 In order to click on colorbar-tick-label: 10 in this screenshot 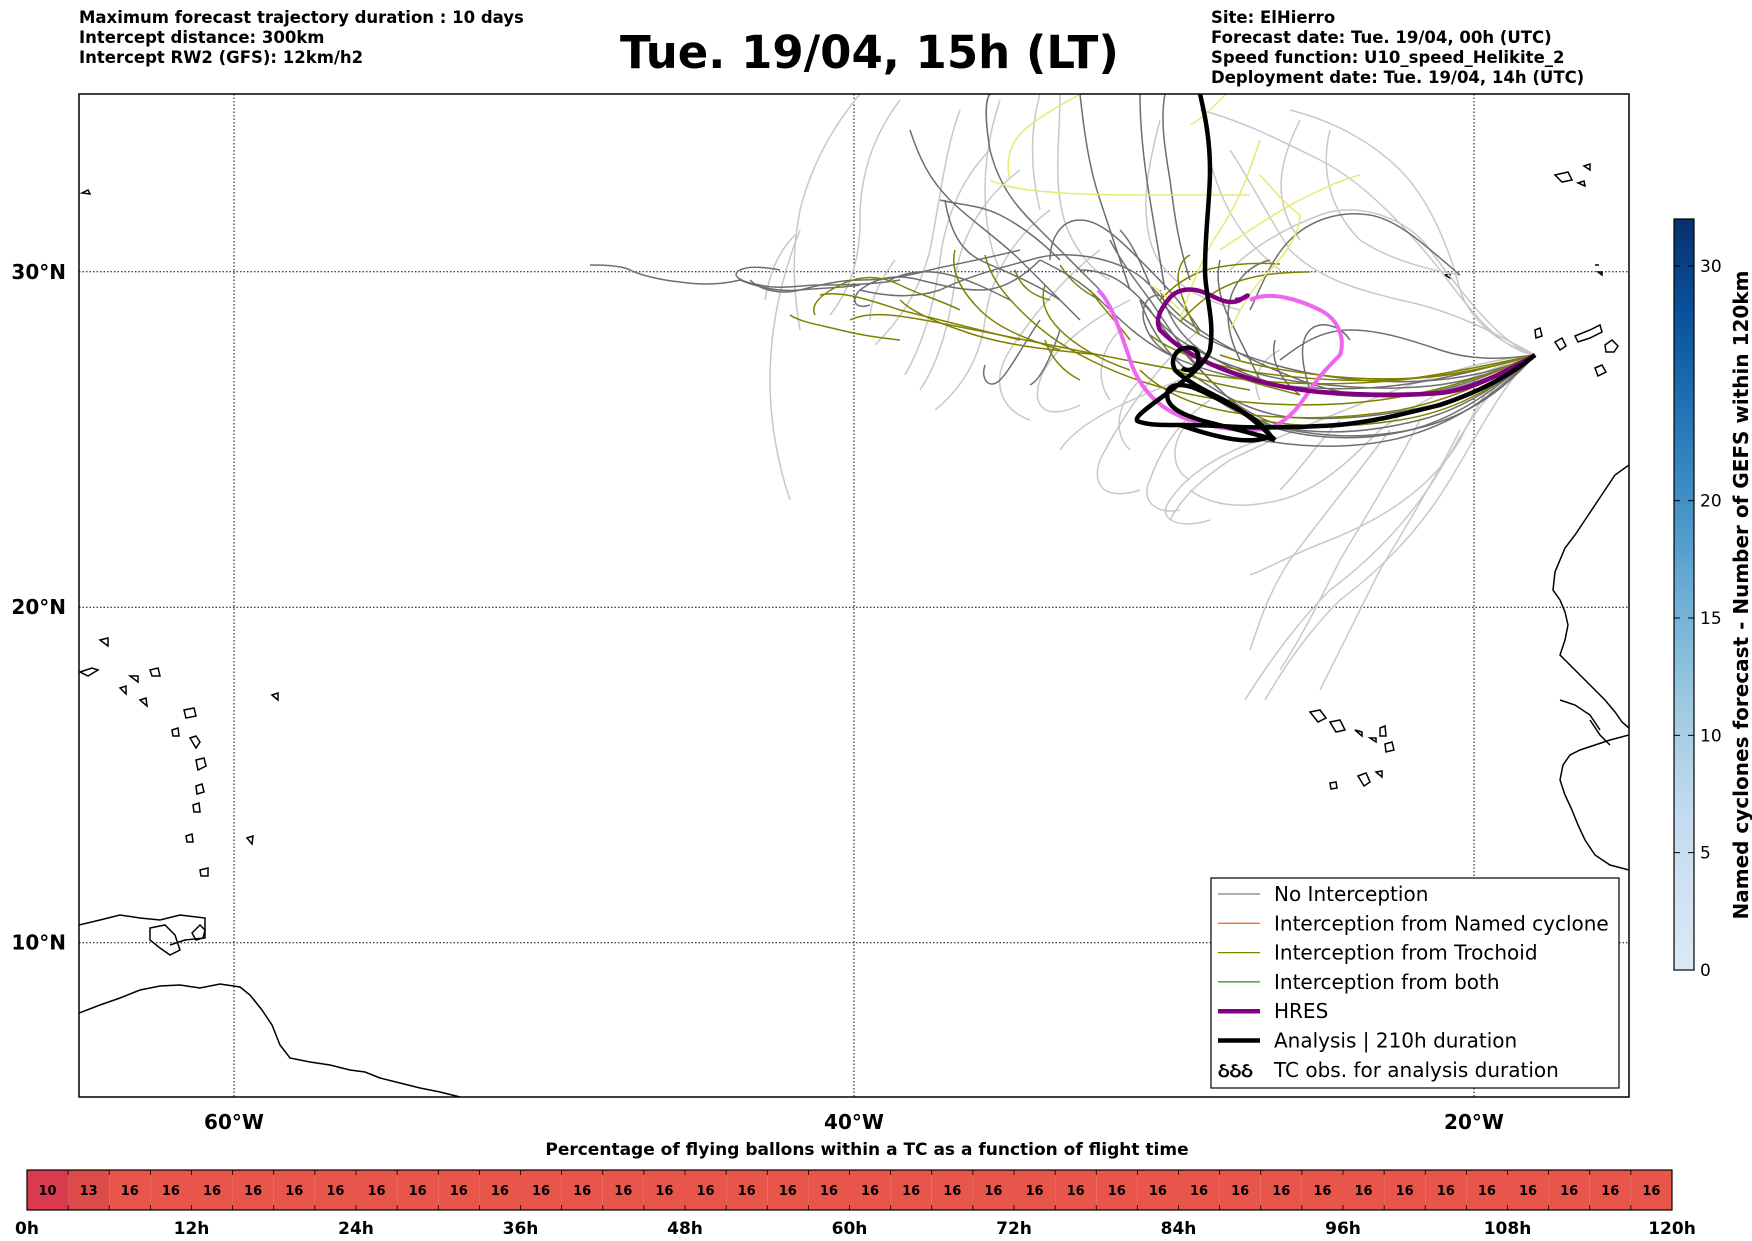, I will do `click(1711, 736)`.